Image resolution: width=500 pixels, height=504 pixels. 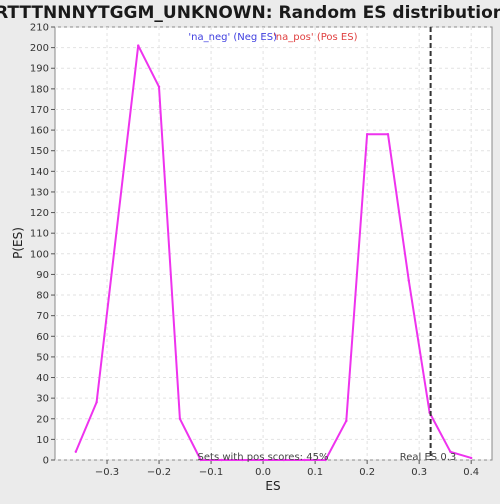 What do you see at coordinates (232, 37) in the screenshot?
I see `legend-entry-neg: 'na_neg' (Neg ES)` at bounding box center [232, 37].